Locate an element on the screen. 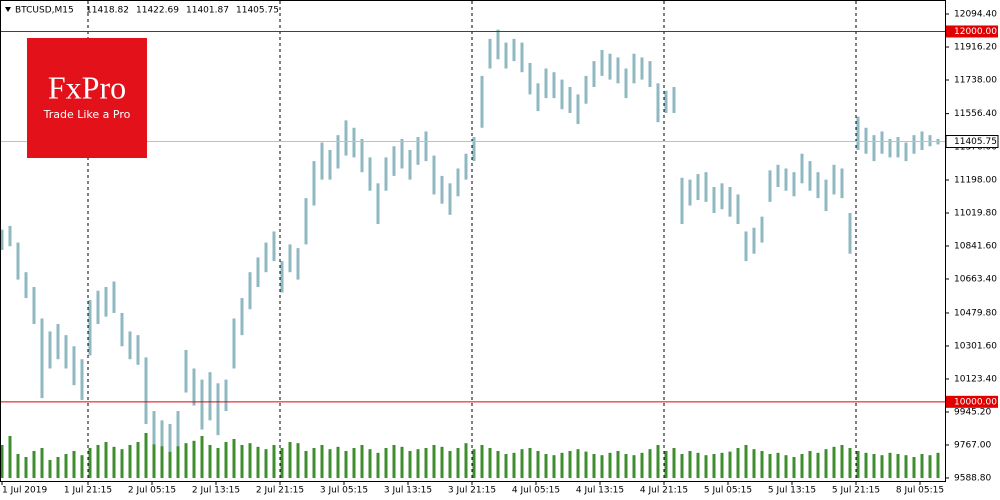  y-tick-label: 9945.20 is located at coordinates (972, 412).